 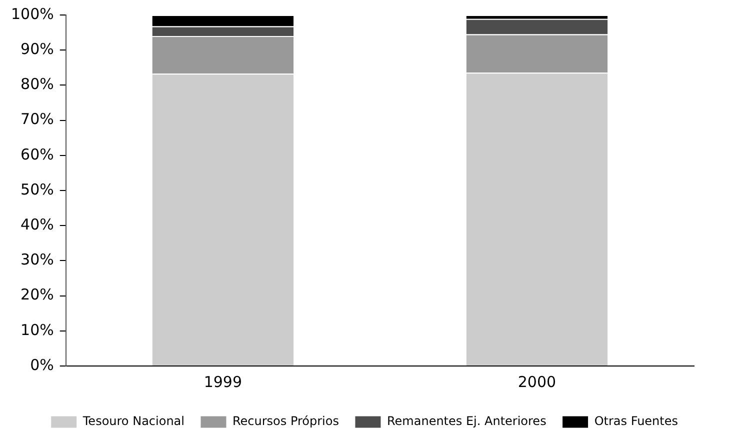 I want to click on y-tick-label: 10%, so click(x=37, y=329).